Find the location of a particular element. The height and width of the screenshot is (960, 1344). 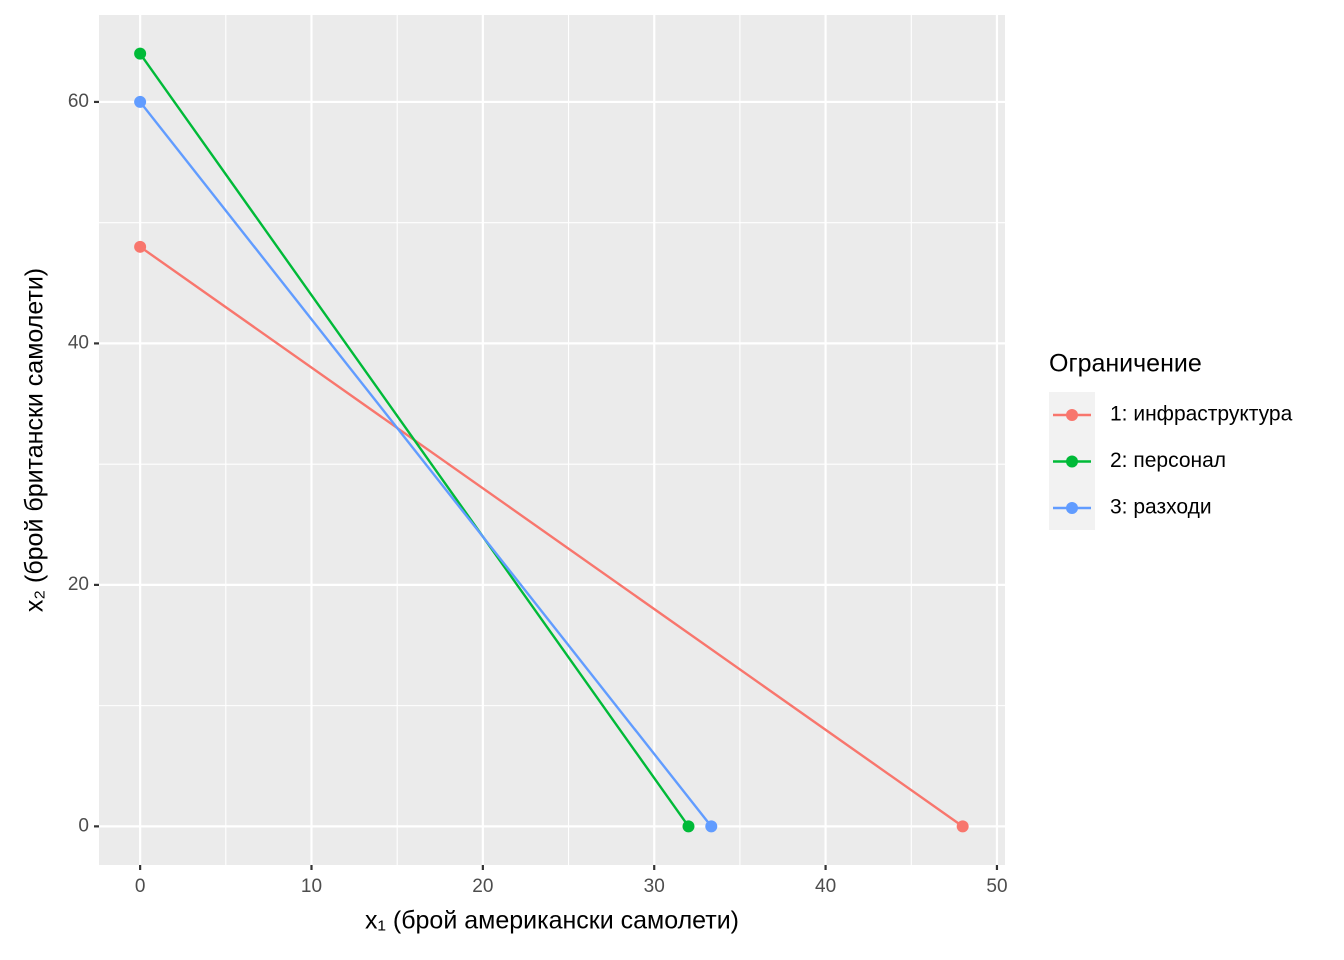

legend-label: 3: разходи is located at coordinates (1161, 507).